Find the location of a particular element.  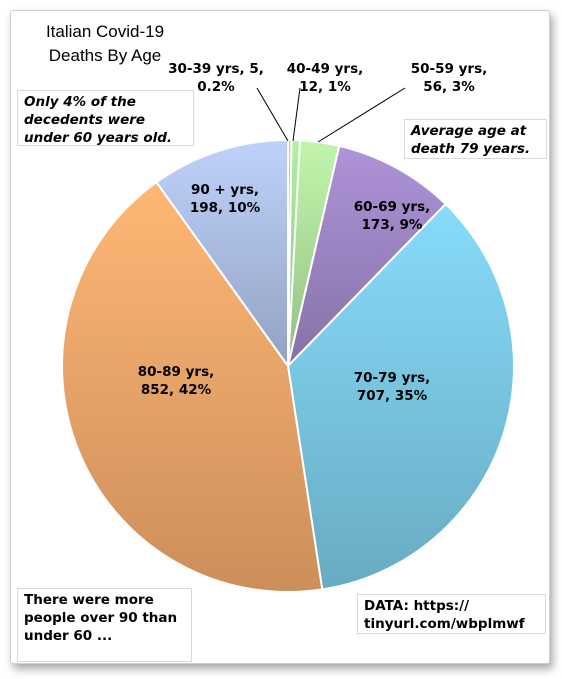

slice-label: 50-59 yrs, 56, 3% is located at coordinates (449, 78).